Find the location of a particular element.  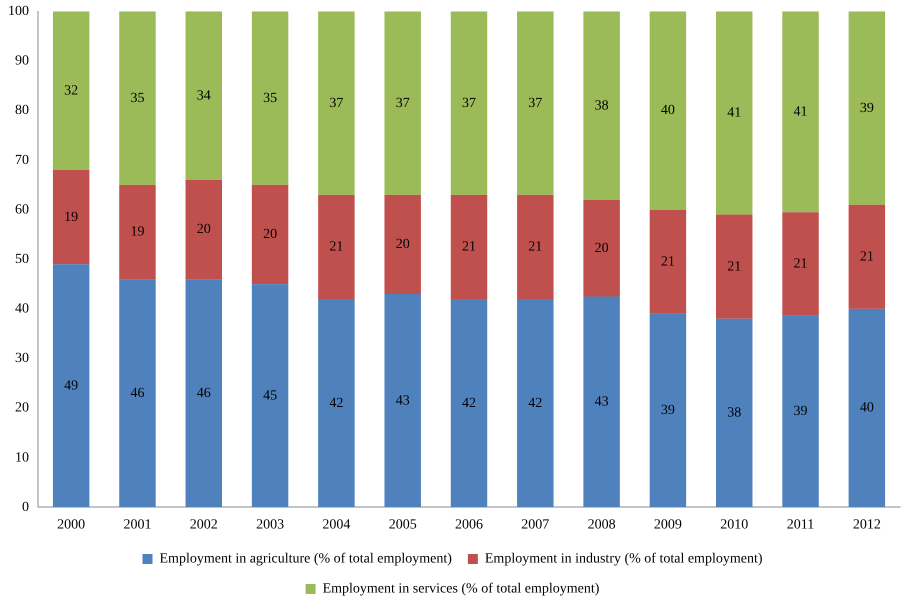

y-tick-label: 30 is located at coordinates (22, 358).